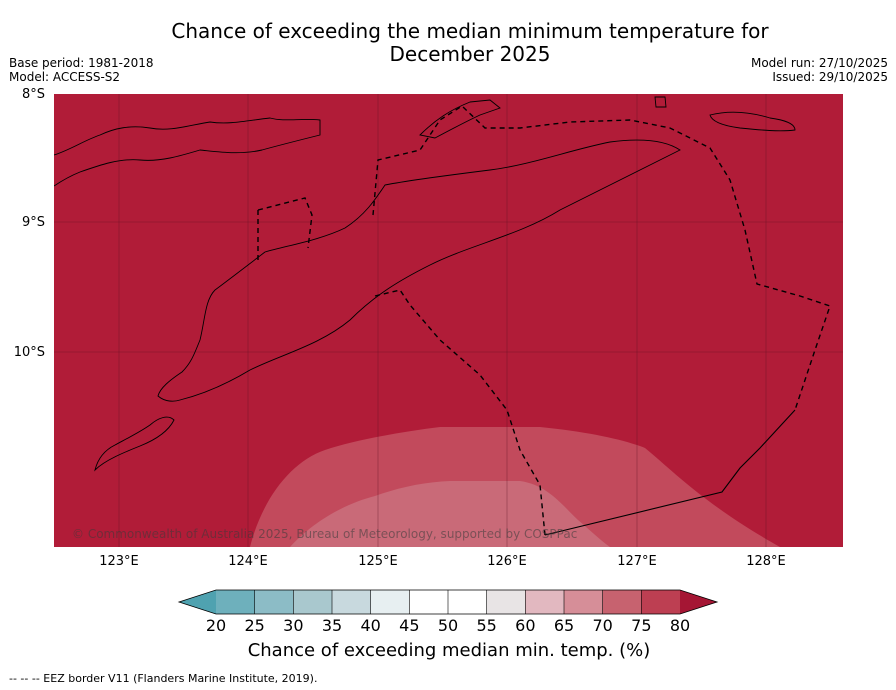 This screenshot has width=896, height=690. Describe the element at coordinates (65, 77) in the screenshot. I see `model-name: Model: ACCESS-S2` at that location.